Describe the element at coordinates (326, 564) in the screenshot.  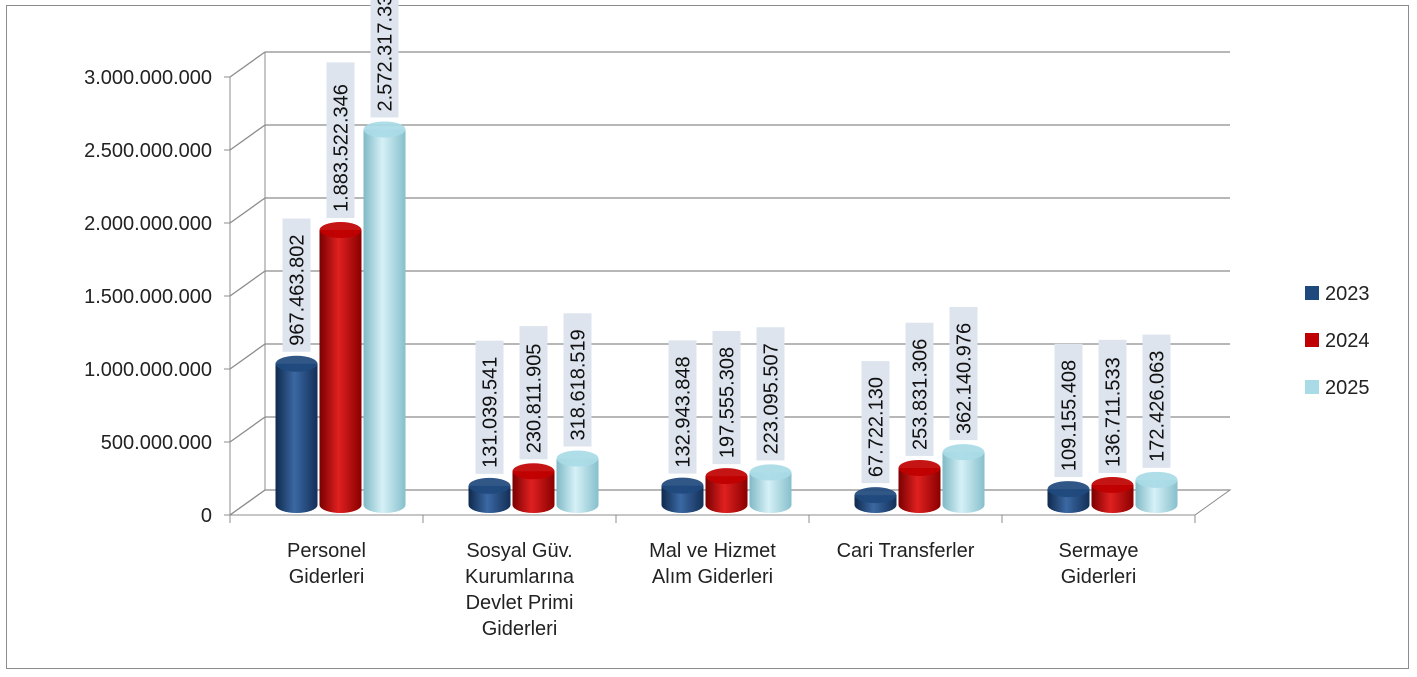
I see `x-tick-label: Personel Giderleri` at that location.